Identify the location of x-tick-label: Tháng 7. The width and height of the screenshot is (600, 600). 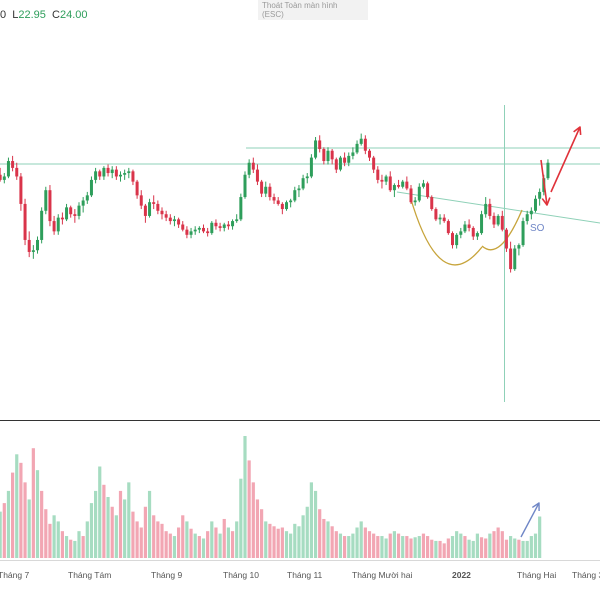
(14, 575).